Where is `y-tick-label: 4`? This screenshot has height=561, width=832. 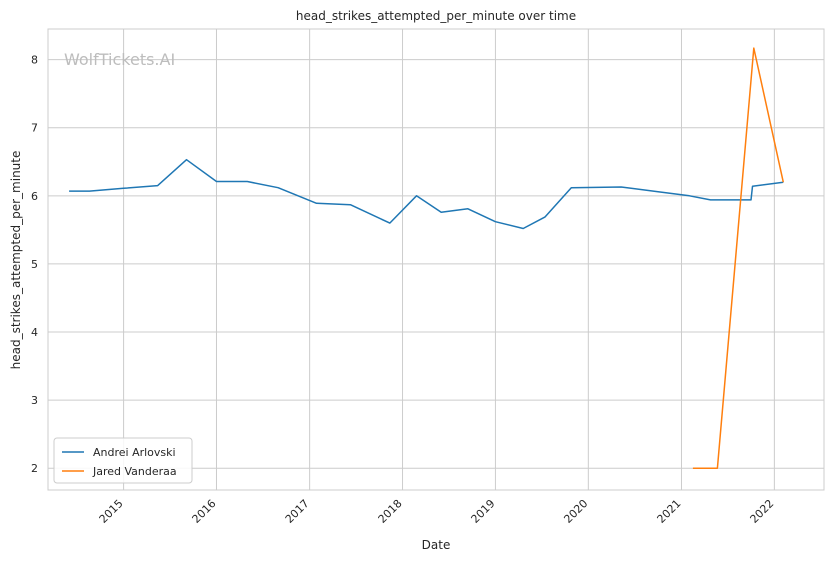 y-tick-label: 4 is located at coordinates (34, 332).